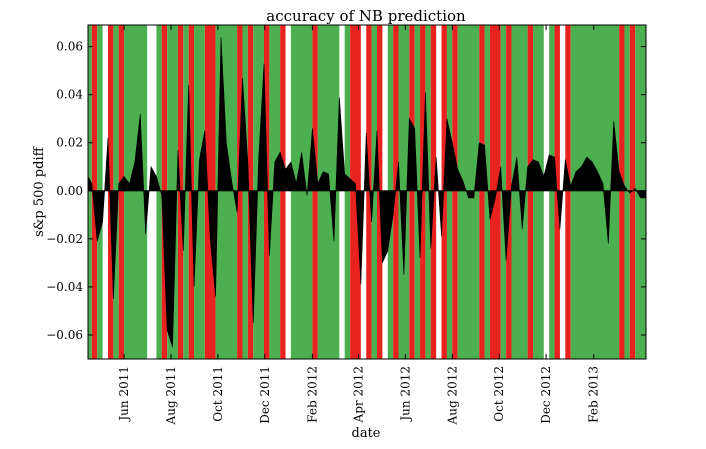 The image size is (706, 449). What do you see at coordinates (312, 394) in the screenshot?
I see `x-tick-label: Feb 2012` at bounding box center [312, 394].